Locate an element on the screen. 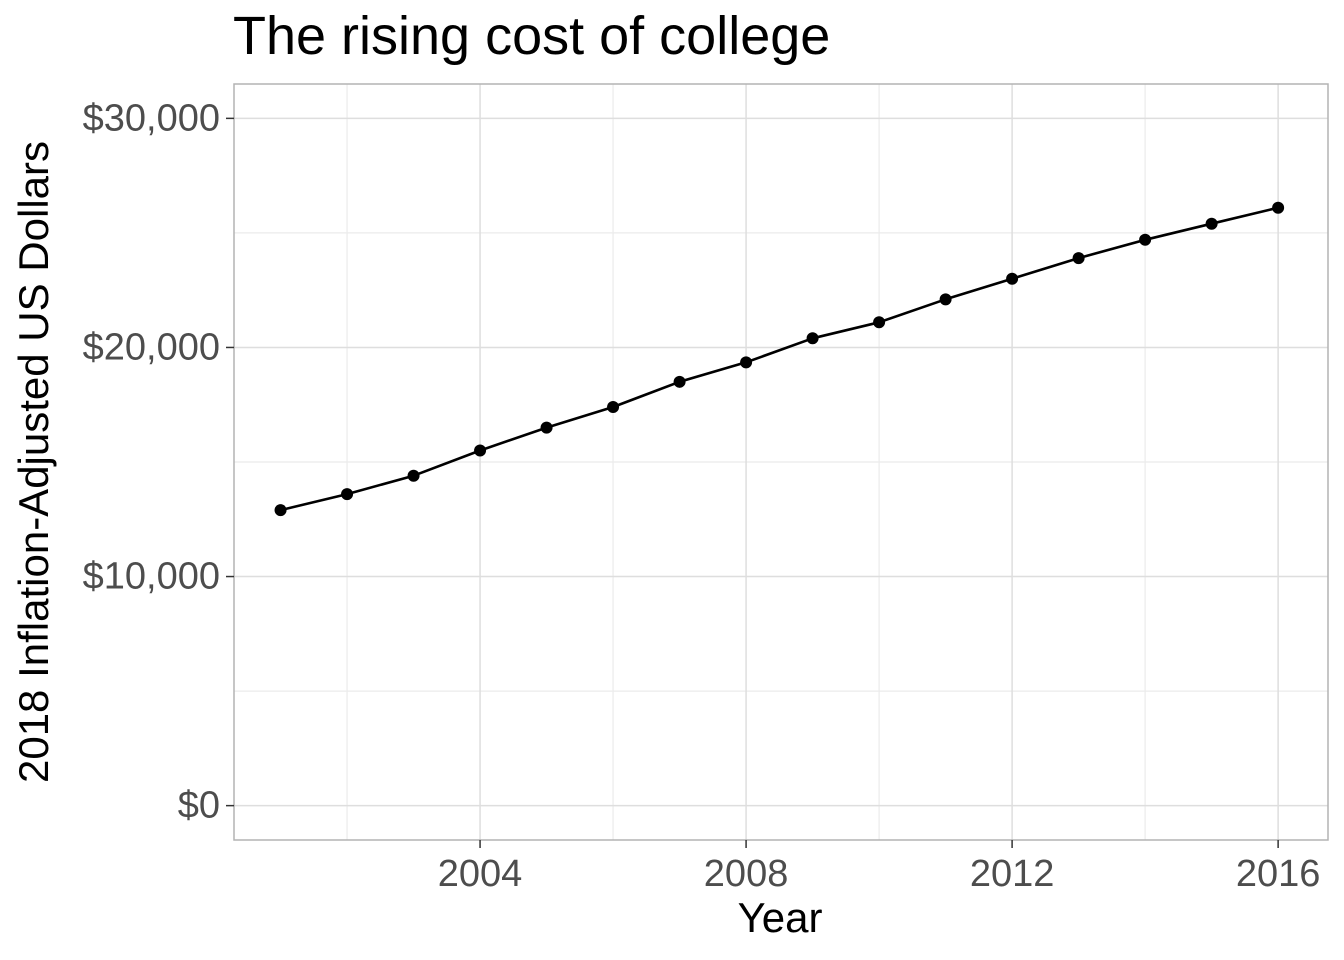 The height and width of the screenshot is (960, 1344). y-axis-ticks: $0 $10,000 $20,000 $30,000 is located at coordinates (158, 462).